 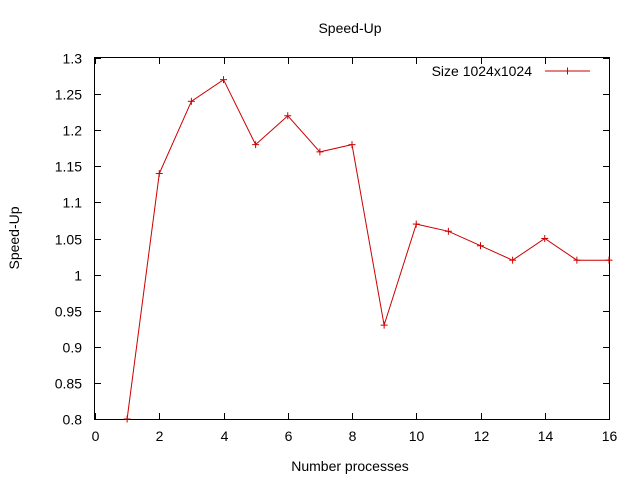 What do you see at coordinates (73, 348) in the screenshot?
I see `y-tick-label: 0.9` at bounding box center [73, 348].